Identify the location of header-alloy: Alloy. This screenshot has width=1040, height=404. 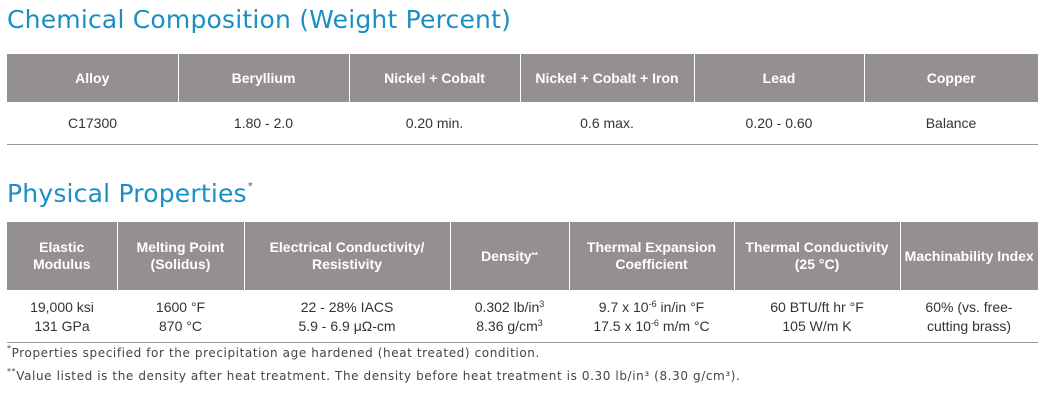
(92, 78).